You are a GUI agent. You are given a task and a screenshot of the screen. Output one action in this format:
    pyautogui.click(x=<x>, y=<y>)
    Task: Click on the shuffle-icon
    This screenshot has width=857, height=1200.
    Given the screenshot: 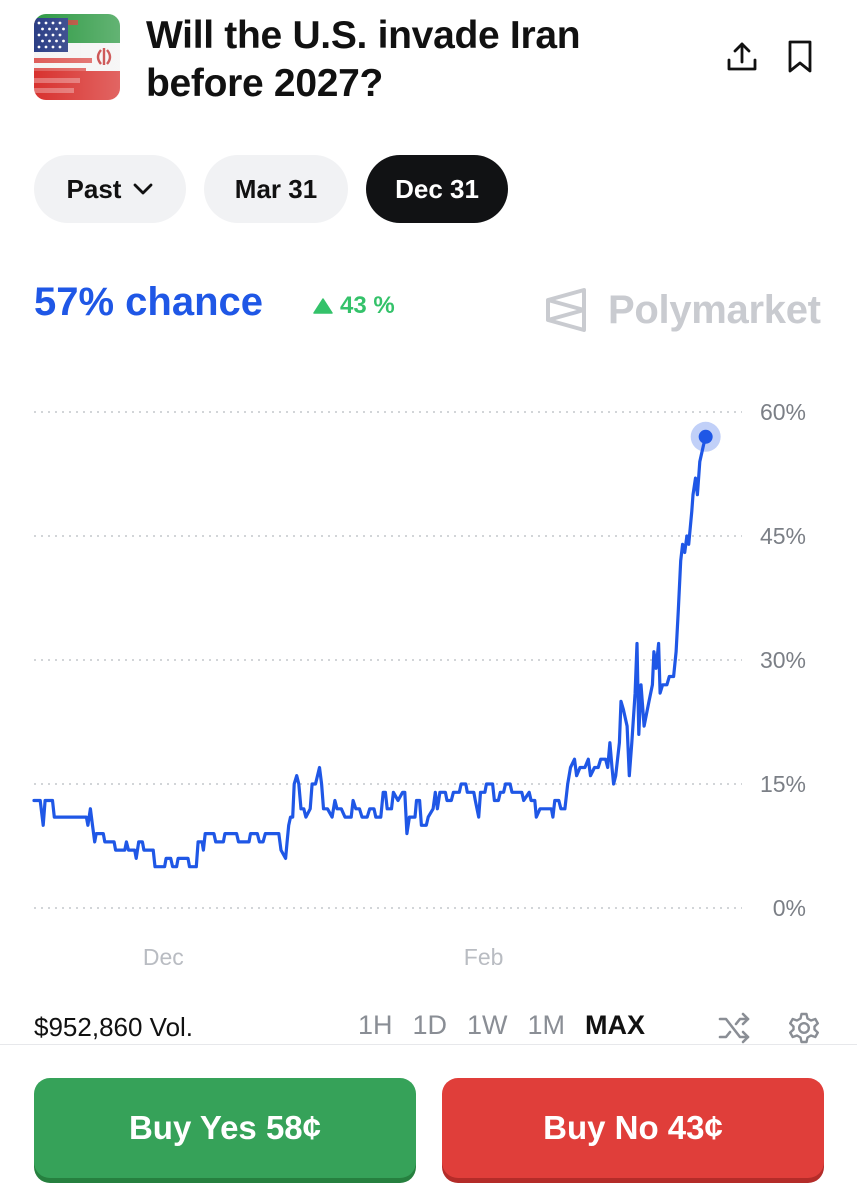 What is the action you would take?
    pyautogui.click(x=734, y=1028)
    